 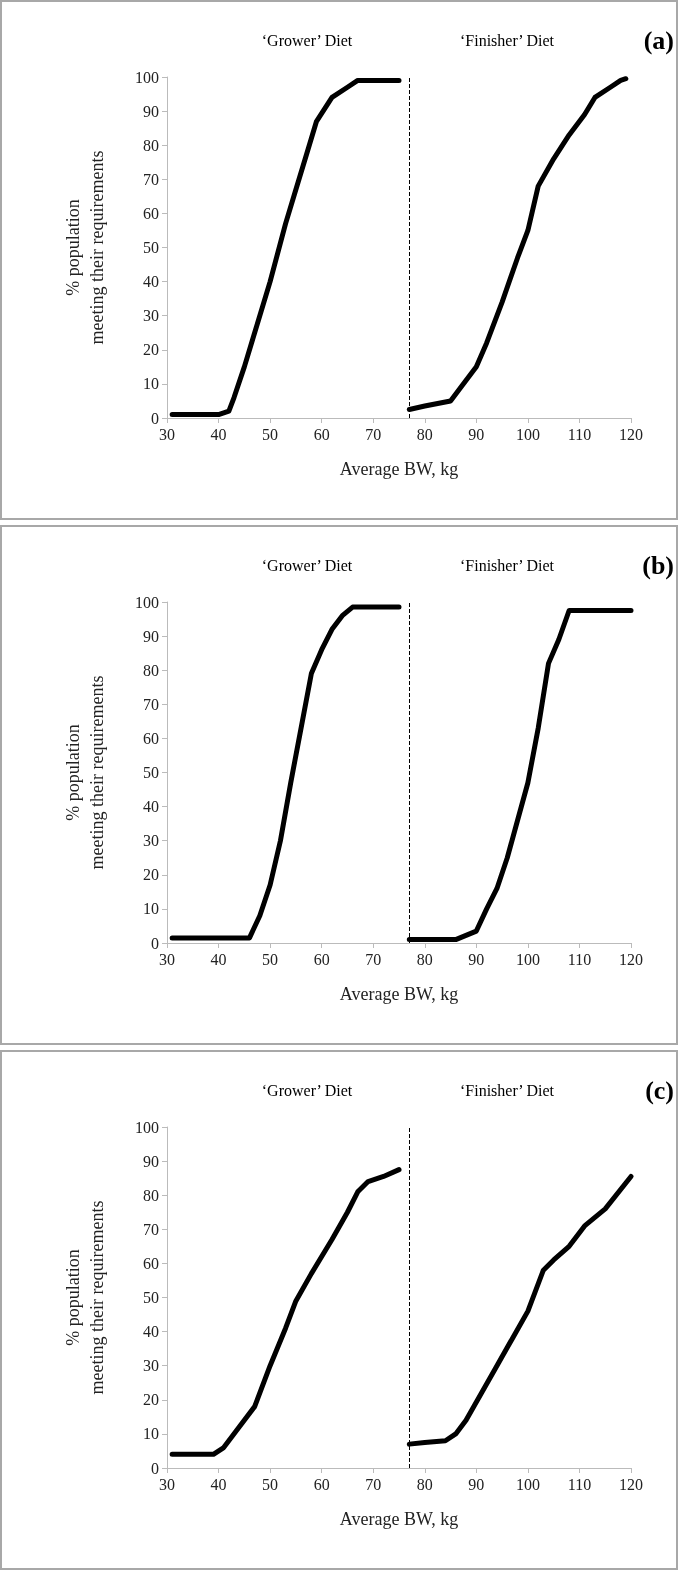 What do you see at coordinates (658, 565) in the screenshot?
I see `text: (b)` at bounding box center [658, 565].